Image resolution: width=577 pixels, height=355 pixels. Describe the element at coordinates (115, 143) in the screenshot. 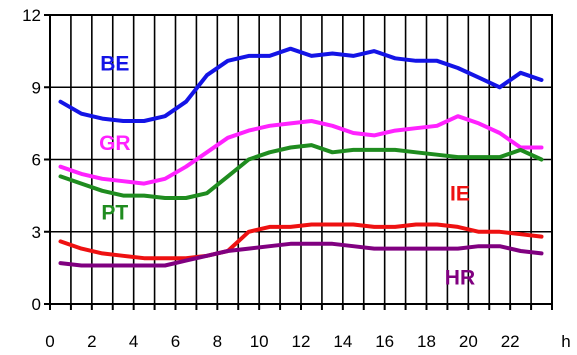

I see `series-label-gr: GR` at that location.